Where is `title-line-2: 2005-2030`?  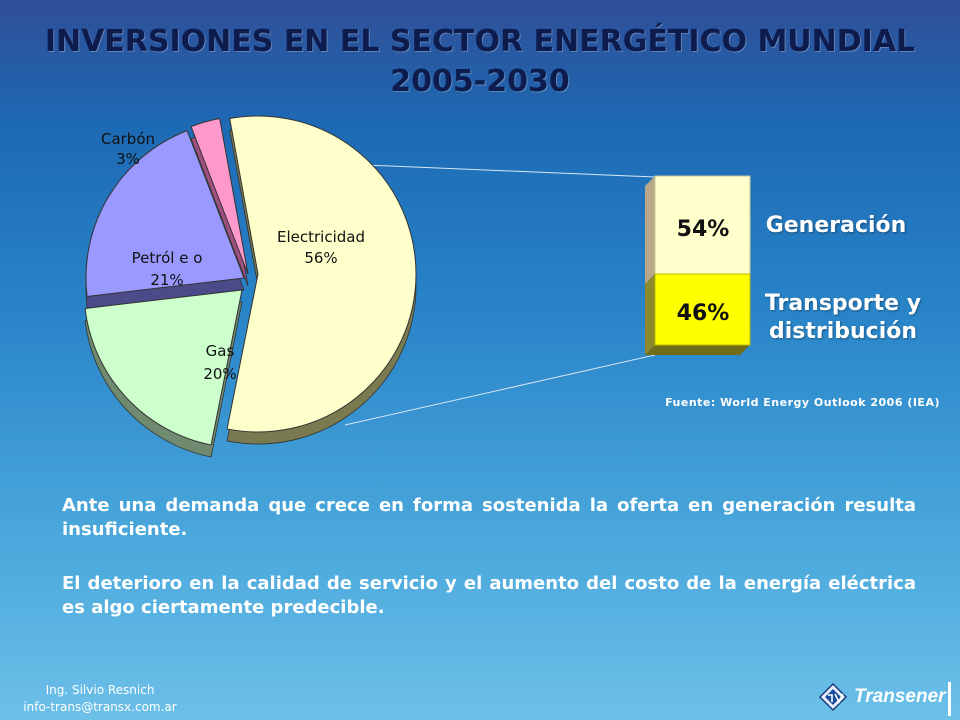
title-line-2: 2005-2030 is located at coordinates (480, 81).